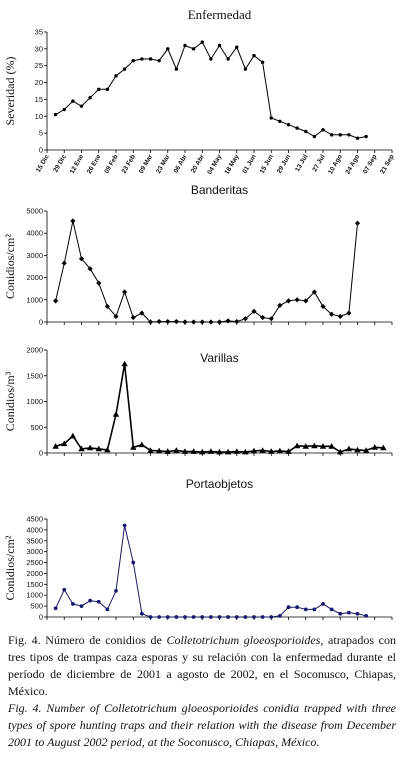  I want to click on x-tick-label: 13 Jul, so click(301, 163).